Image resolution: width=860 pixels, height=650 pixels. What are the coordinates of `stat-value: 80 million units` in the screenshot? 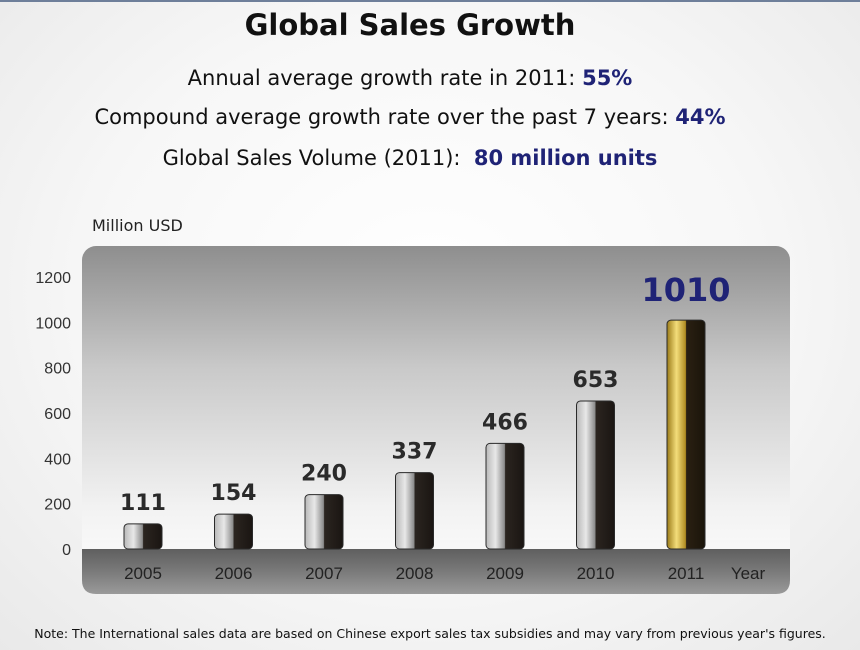 It's located at (565, 158).